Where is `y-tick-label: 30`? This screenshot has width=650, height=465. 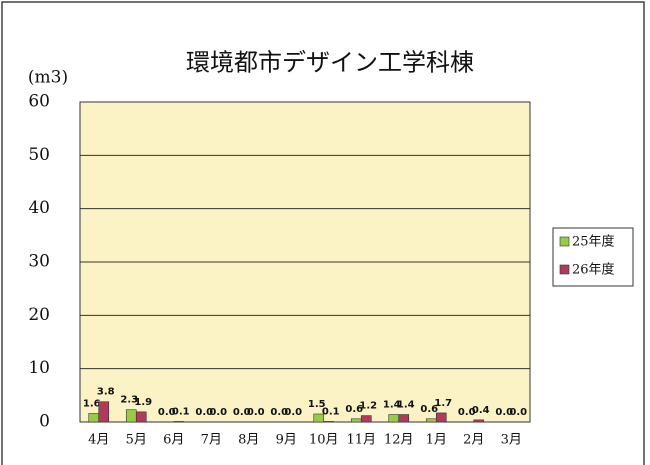
y-tick-label: 30 is located at coordinates (39, 262).